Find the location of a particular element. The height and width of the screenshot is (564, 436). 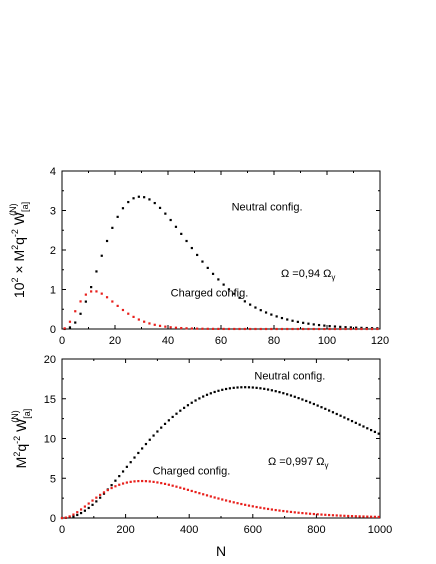

y-tick-label: 10 is located at coordinates (50, 440).